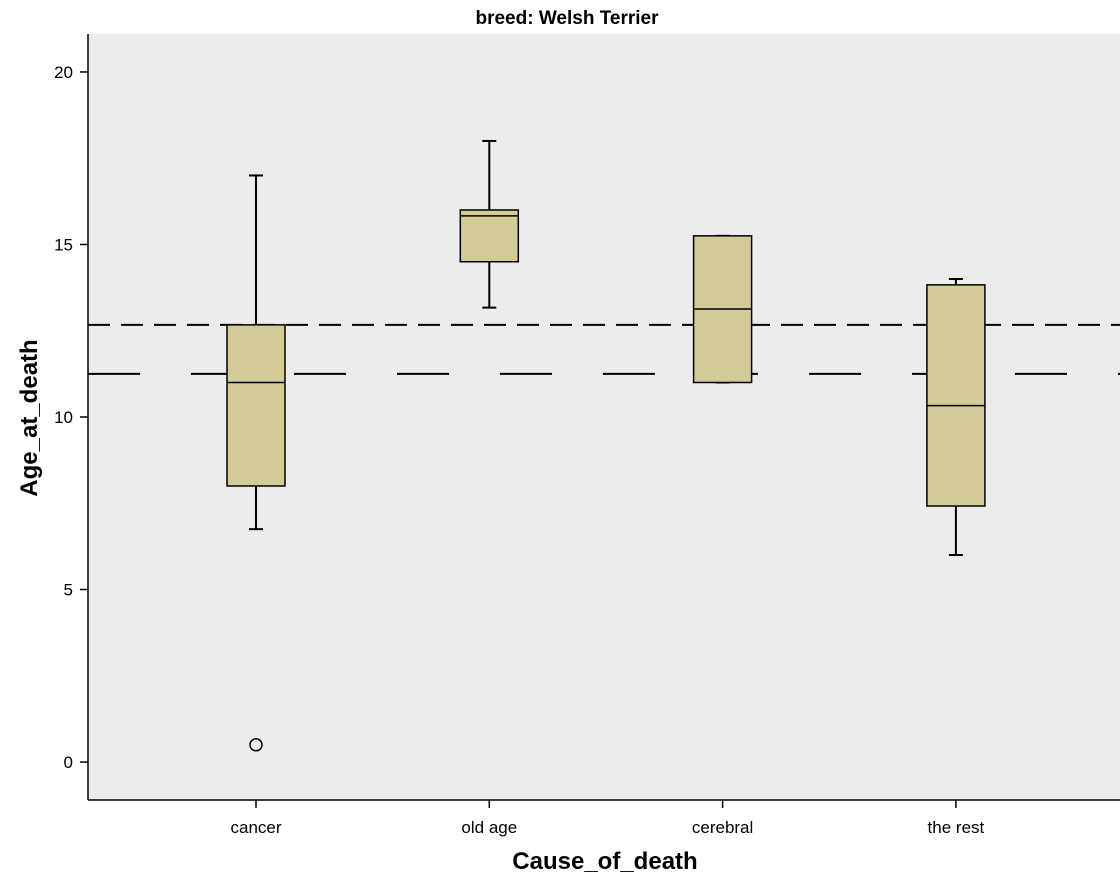  What do you see at coordinates (256, 745) in the screenshot?
I see `outlier-point` at bounding box center [256, 745].